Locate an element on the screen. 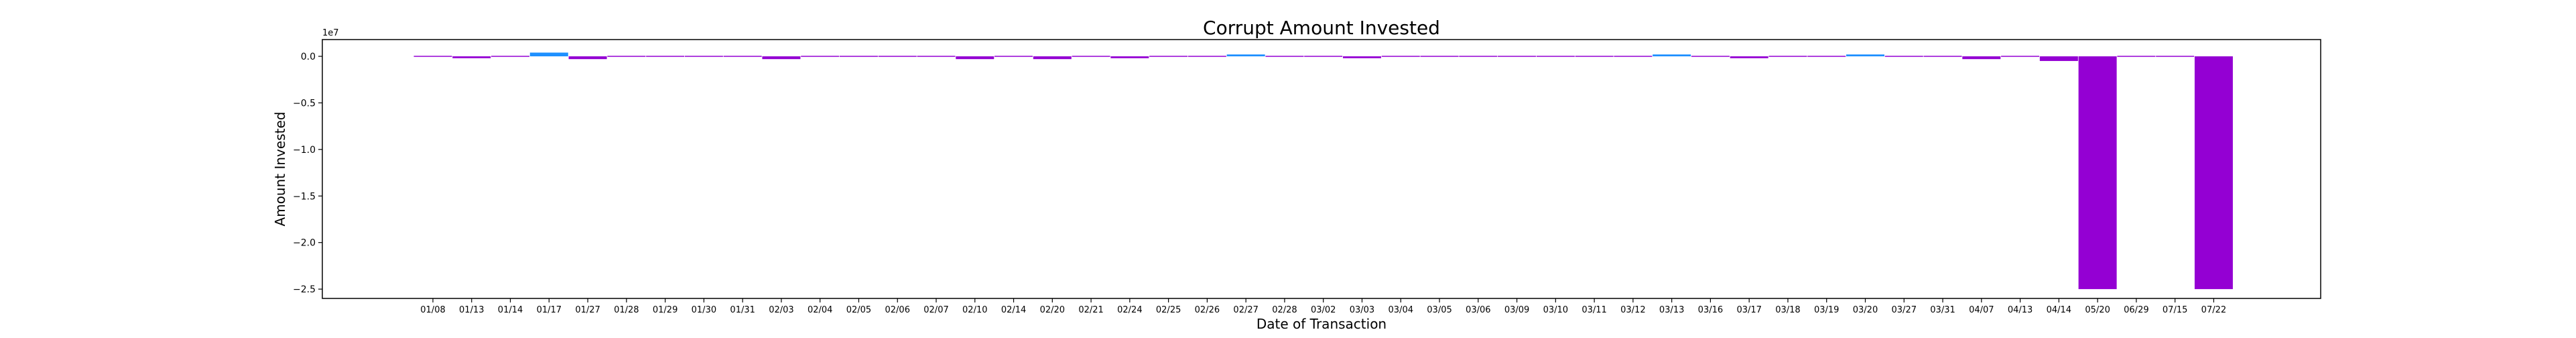 This screenshot has height=338, width=2576. x-tick-label: 03/13 is located at coordinates (1671, 310).